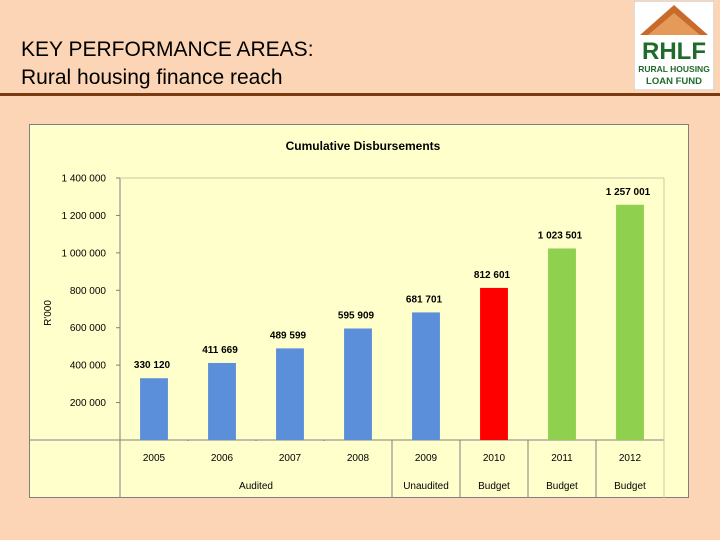 This screenshot has height=540, width=720. I want to click on data-label-2006: 411 669, so click(220, 350).